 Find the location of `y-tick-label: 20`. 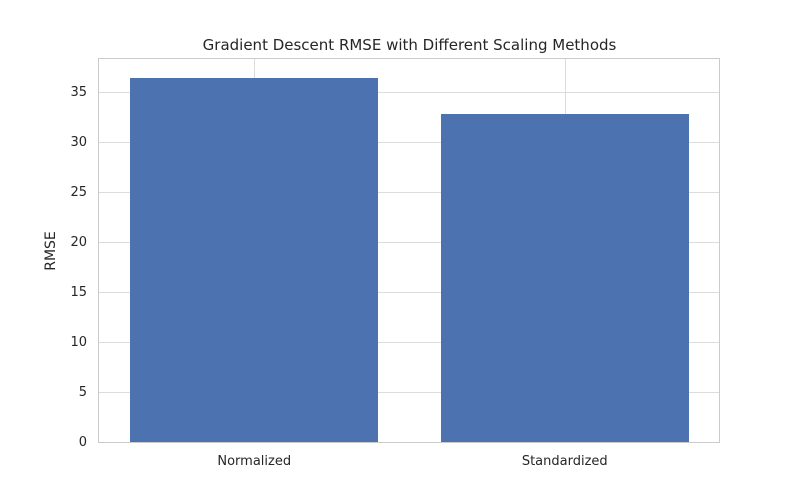

y-tick-label: 20 is located at coordinates (78, 242).